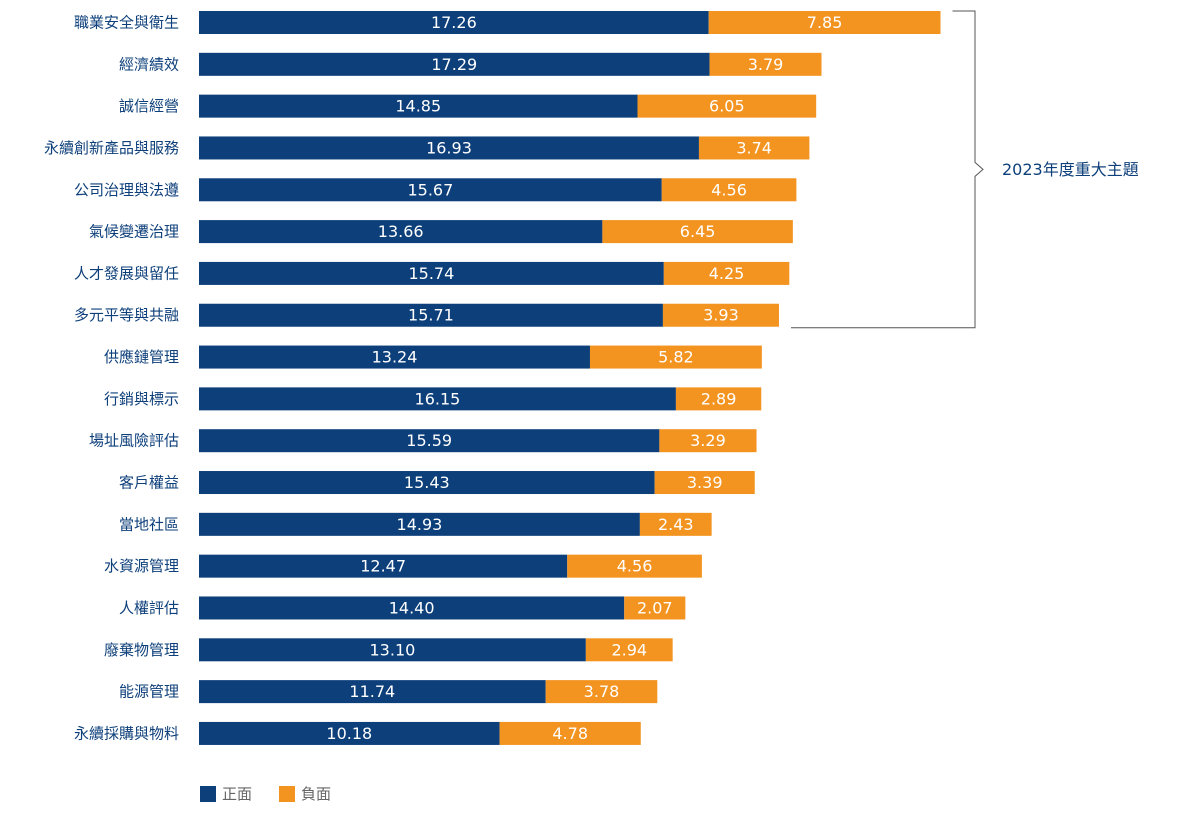 This screenshot has width=1184, height=815. I want to click on bar-positive-value-label: 16.93, so click(449, 147).